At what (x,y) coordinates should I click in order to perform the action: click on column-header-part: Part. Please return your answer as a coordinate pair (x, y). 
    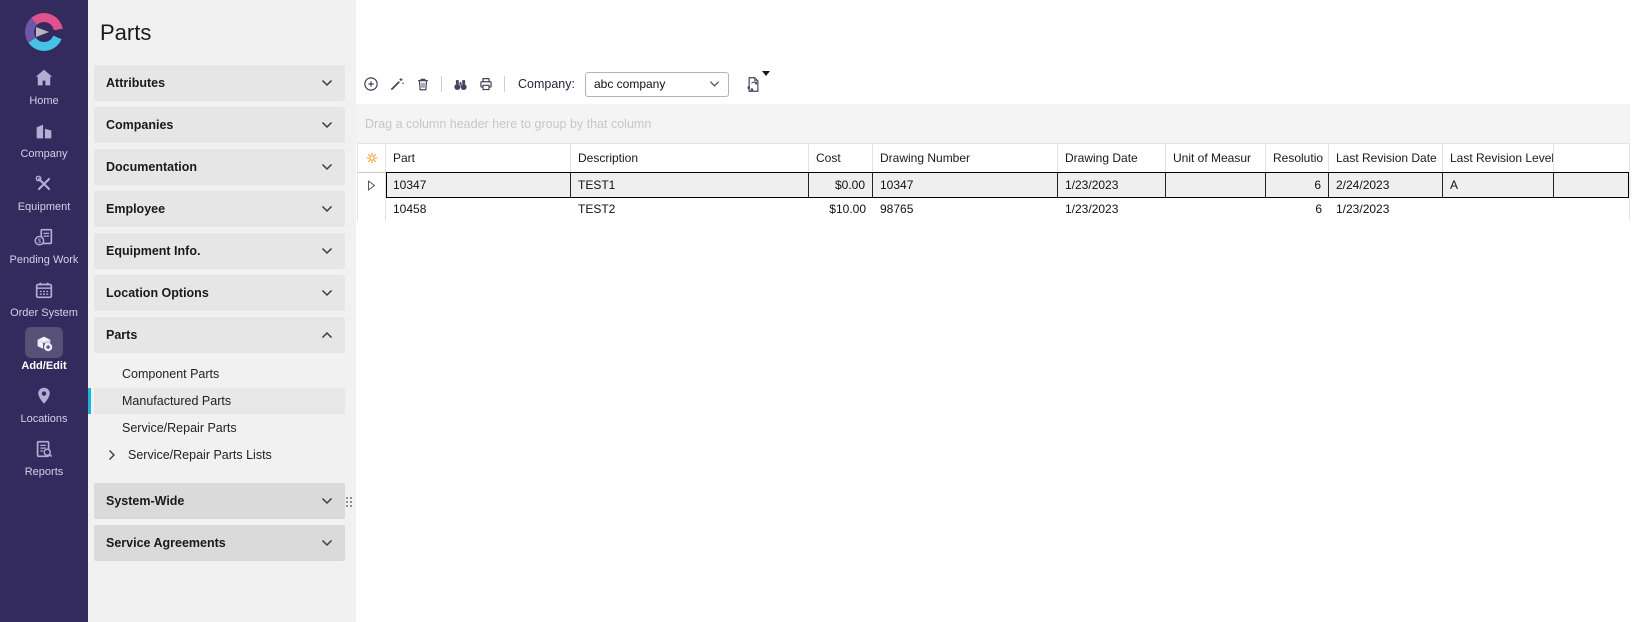
    Looking at the image, I should click on (478, 158).